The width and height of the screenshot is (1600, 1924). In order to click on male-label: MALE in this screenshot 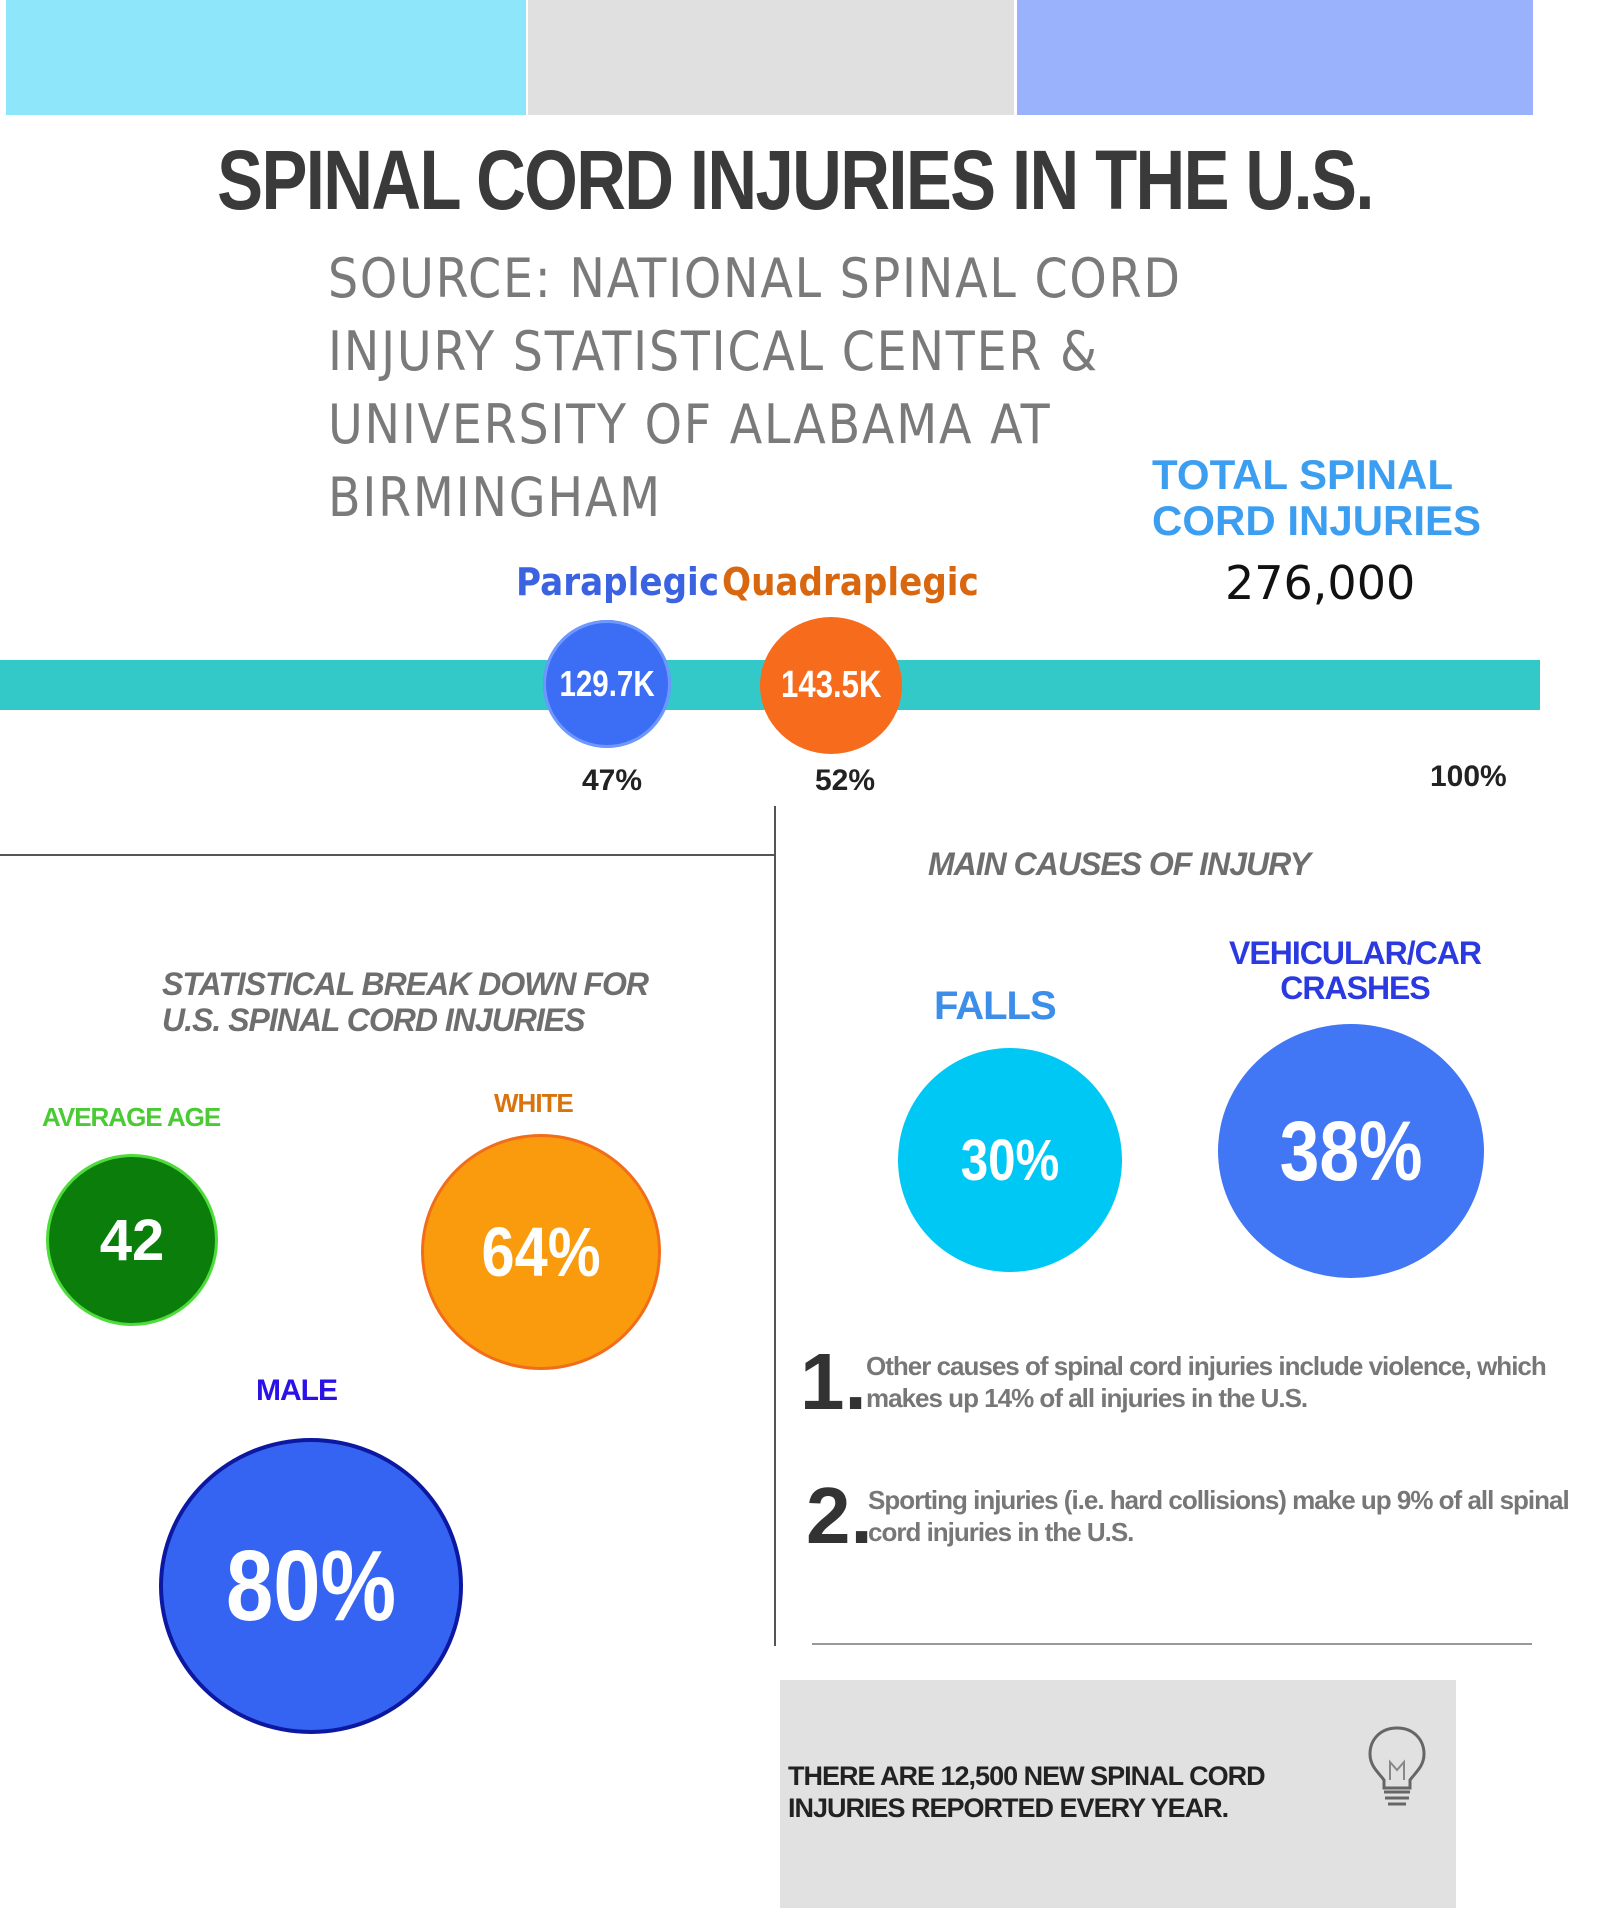, I will do `click(297, 1390)`.